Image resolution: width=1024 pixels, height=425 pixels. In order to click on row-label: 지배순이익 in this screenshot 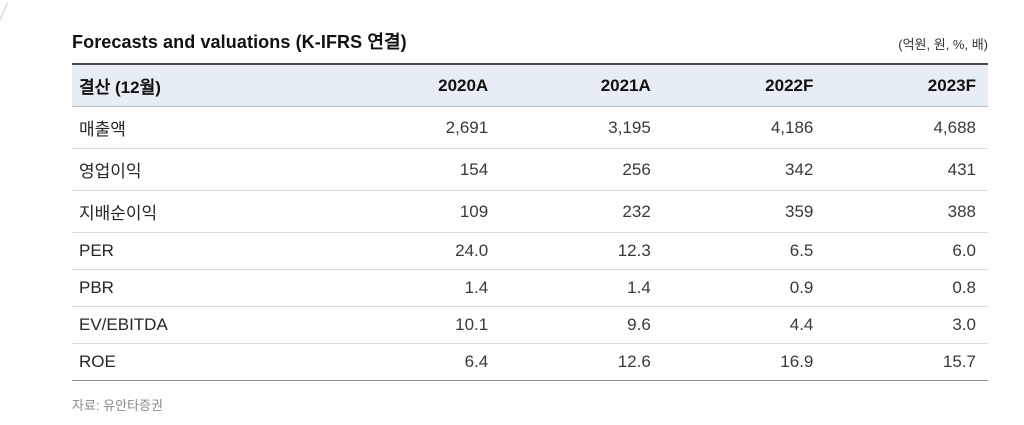, I will do `click(205, 211)`.